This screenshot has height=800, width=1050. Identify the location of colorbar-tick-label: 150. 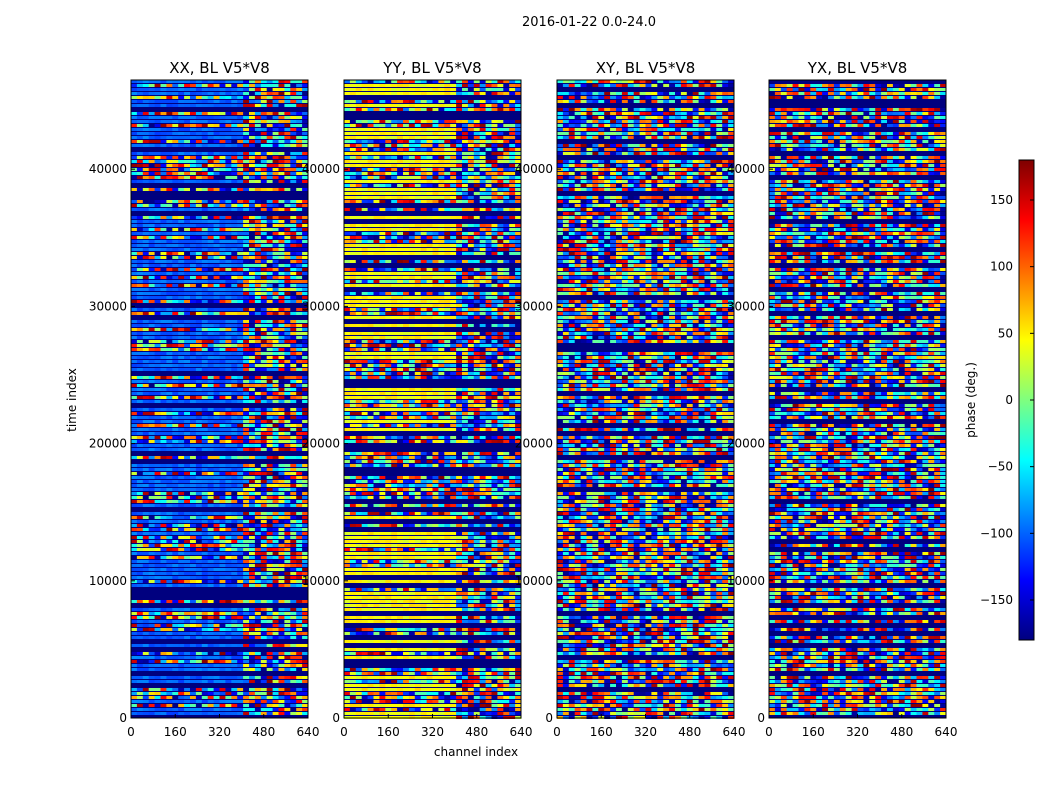
(1001, 200).